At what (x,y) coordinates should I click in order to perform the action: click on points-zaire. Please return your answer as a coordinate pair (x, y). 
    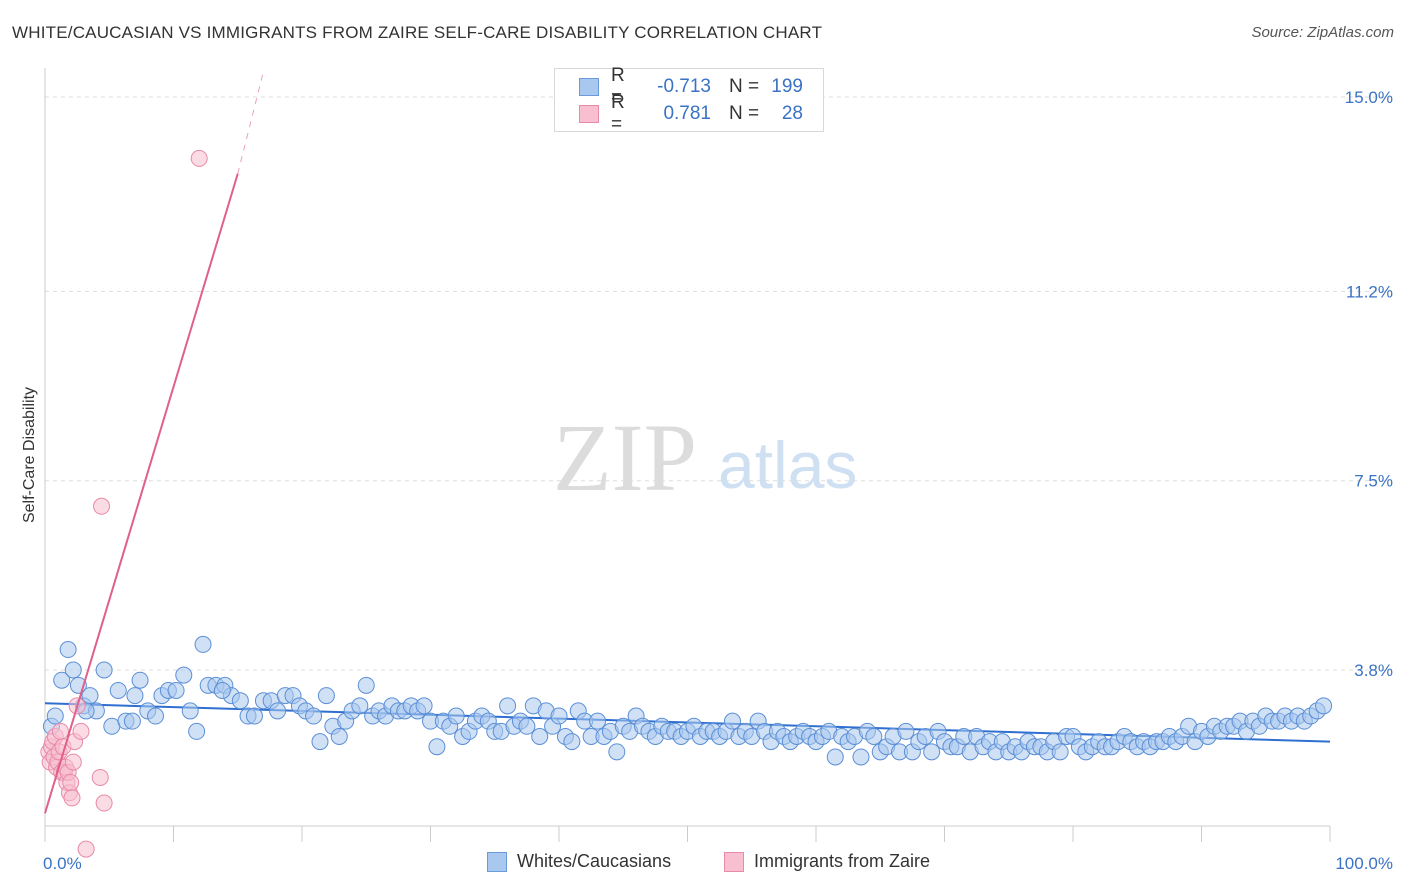
    Looking at the image, I should click on (124, 503).